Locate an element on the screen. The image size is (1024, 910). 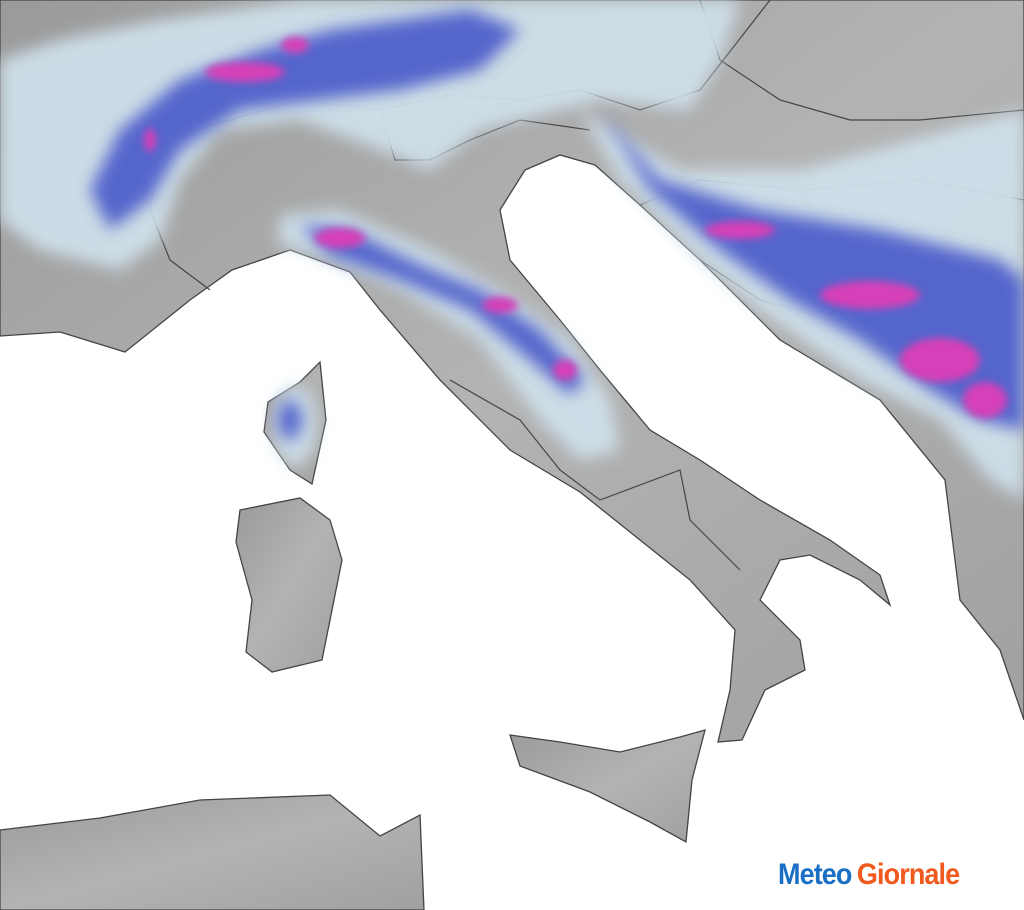
logo-meteo: Meteo is located at coordinates (815, 874).